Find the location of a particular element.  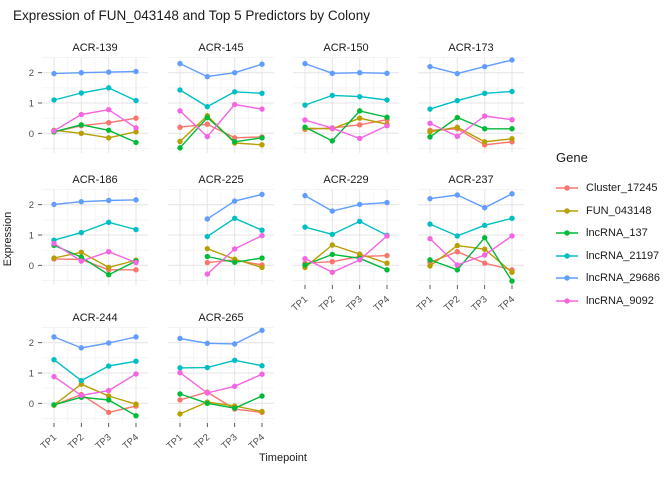

x-tick-label: TP2 is located at coordinates (202, 442).